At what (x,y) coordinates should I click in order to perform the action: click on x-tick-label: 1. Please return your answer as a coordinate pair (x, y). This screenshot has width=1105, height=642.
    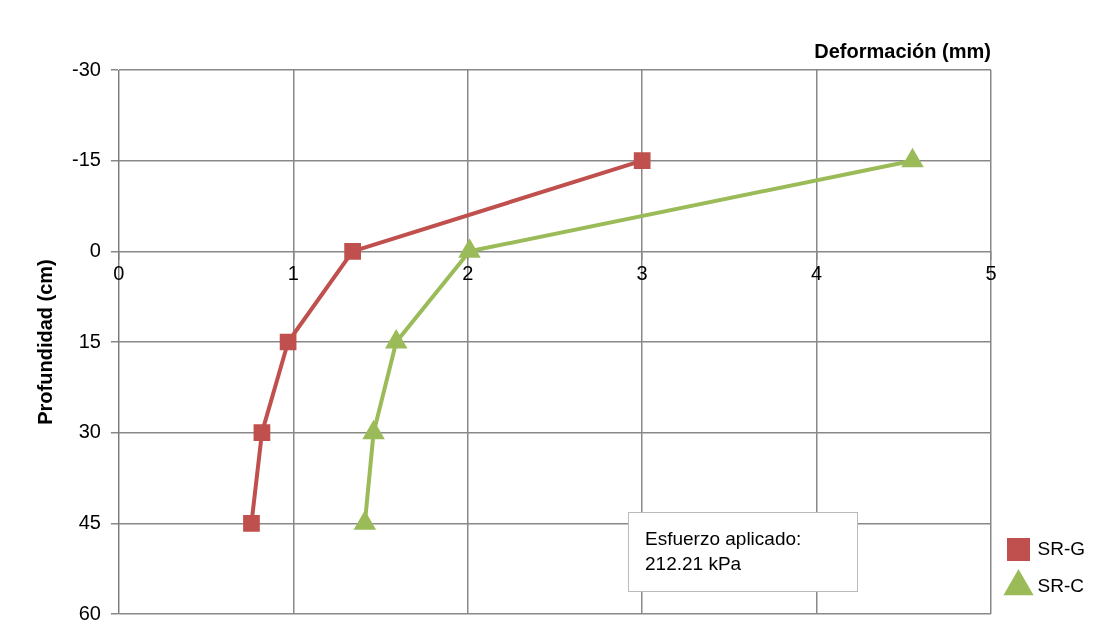
    Looking at the image, I should click on (293, 272).